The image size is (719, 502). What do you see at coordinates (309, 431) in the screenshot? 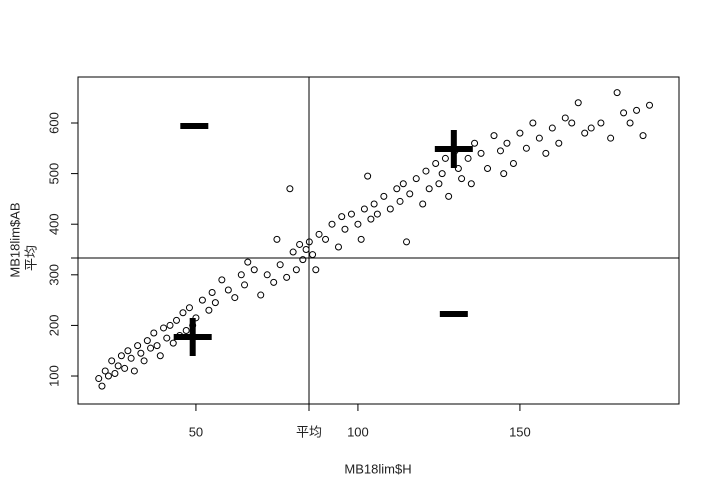
I see `x-tick-label: 平均` at bounding box center [309, 431].